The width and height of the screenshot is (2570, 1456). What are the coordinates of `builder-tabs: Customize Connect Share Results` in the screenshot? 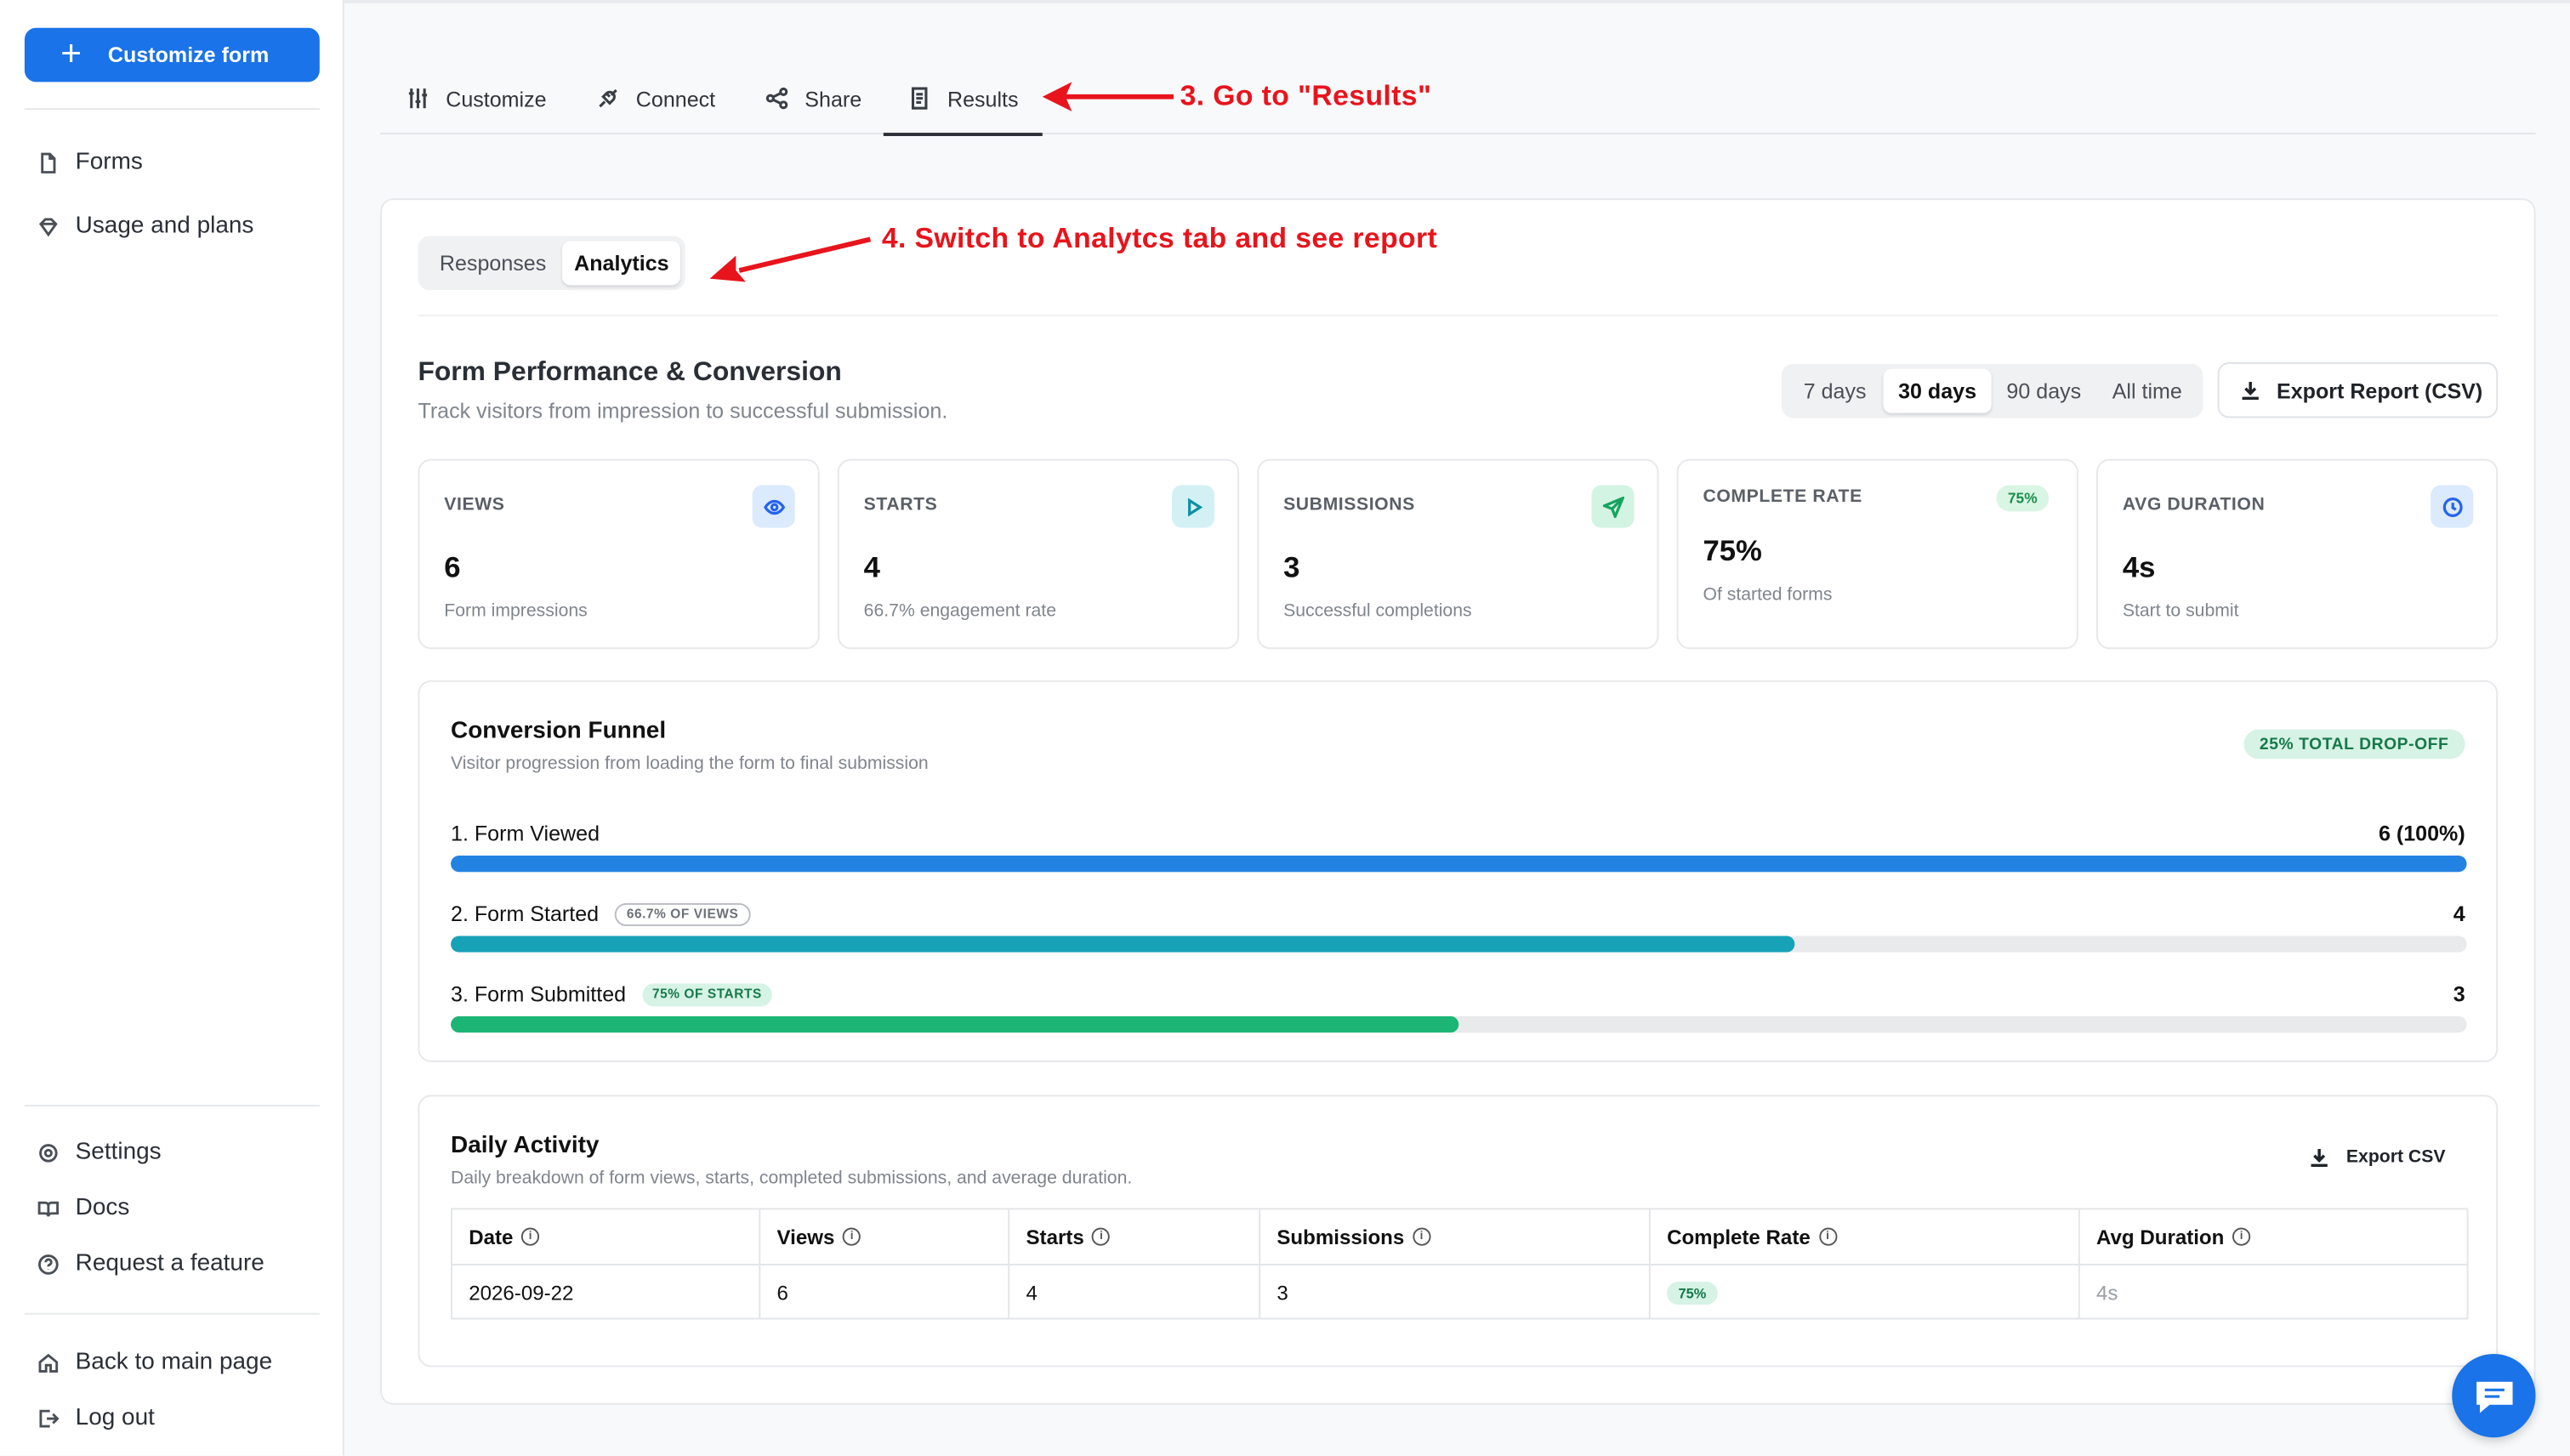 It's located at (1458, 99).